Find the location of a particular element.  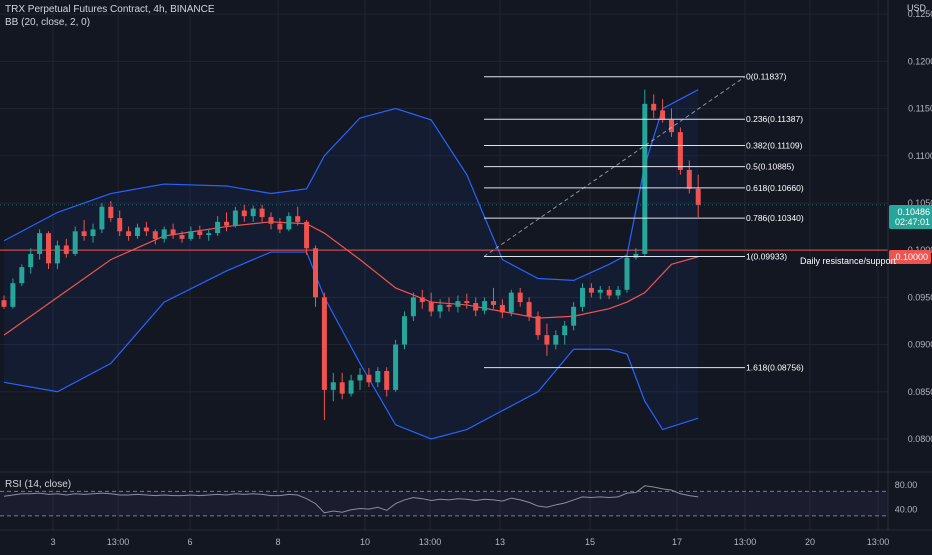

rsi-line is located at coordinates (351, 499).